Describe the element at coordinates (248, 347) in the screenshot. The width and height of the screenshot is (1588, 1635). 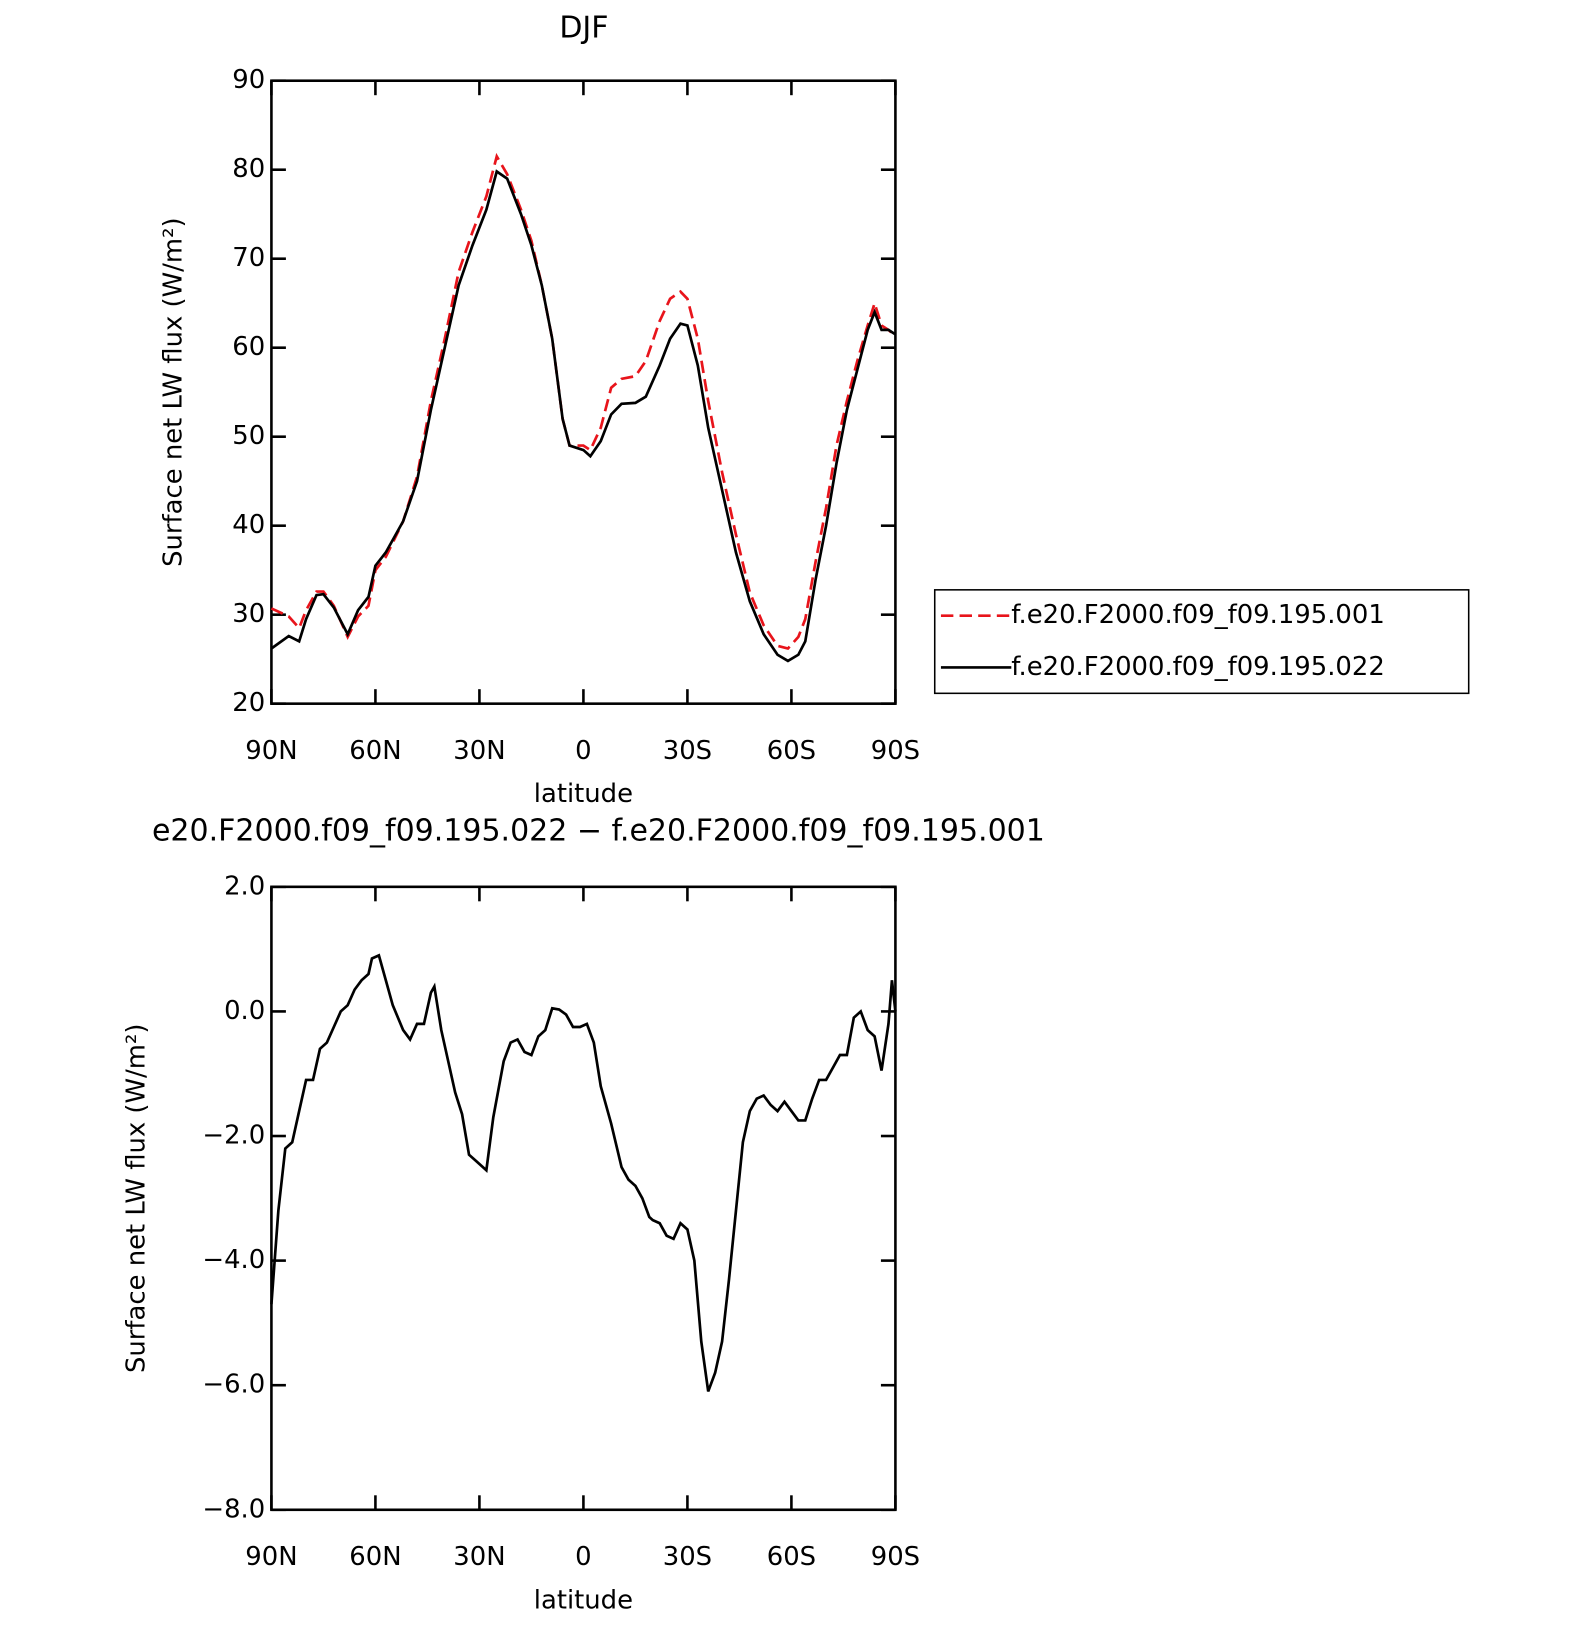
I see `y-tick-label: 60` at that location.